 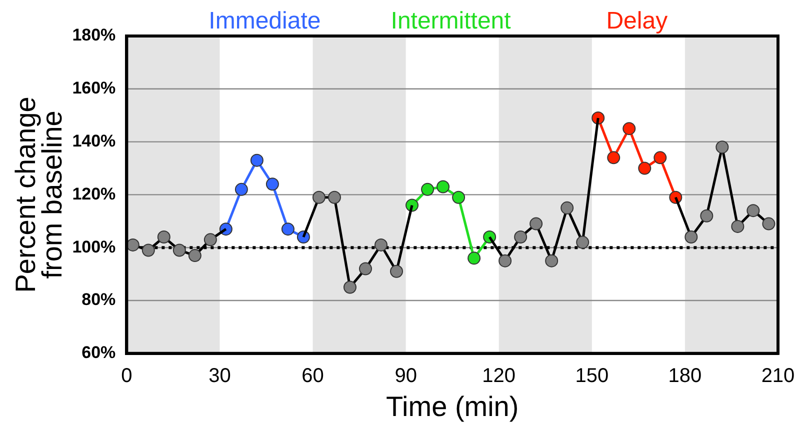 What do you see at coordinates (126, 375) in the screenshot?
I see `x-tick-label: 0` at bounding box center [126, 375].